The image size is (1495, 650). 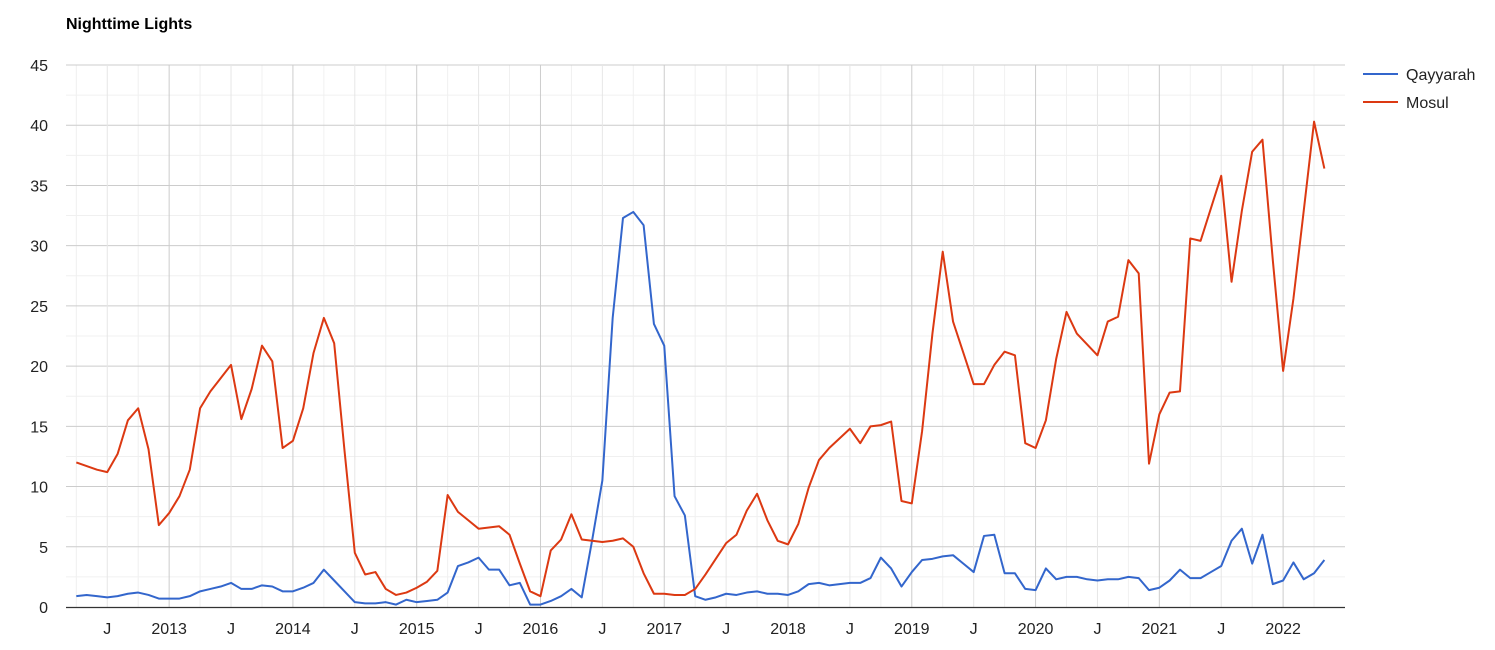 I want to click on x-tick-label: 2014, so click(x=293, y=629).